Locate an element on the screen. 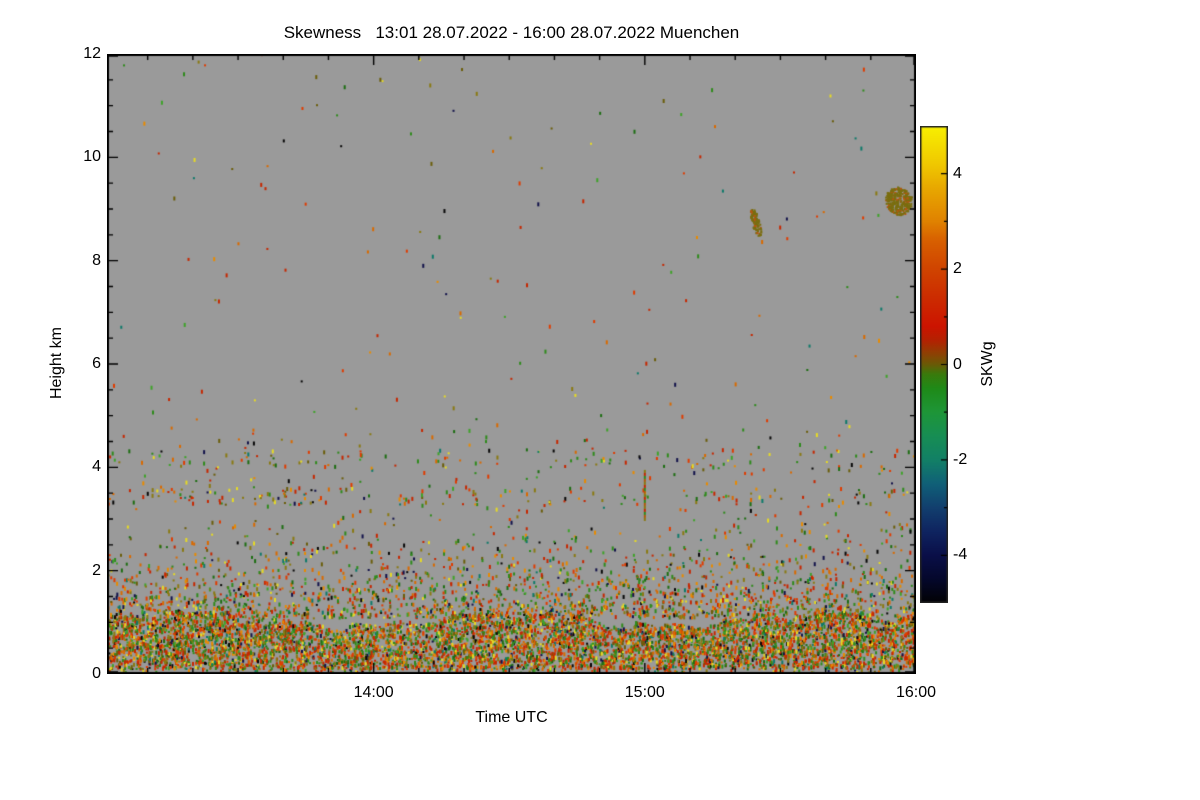 The image size is (1200, 800). y-tick-label: 0 is located at coordinates (96, 673).